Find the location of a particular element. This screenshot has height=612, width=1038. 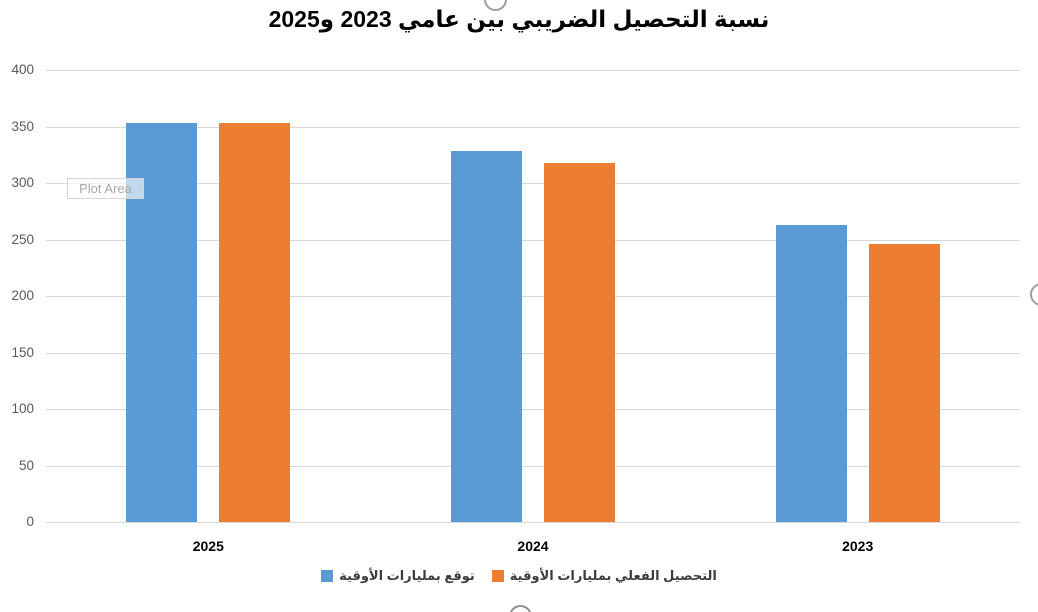

legend-item-forecast: توقع بمليارات الأوقية is located at coordinates (398, 576).